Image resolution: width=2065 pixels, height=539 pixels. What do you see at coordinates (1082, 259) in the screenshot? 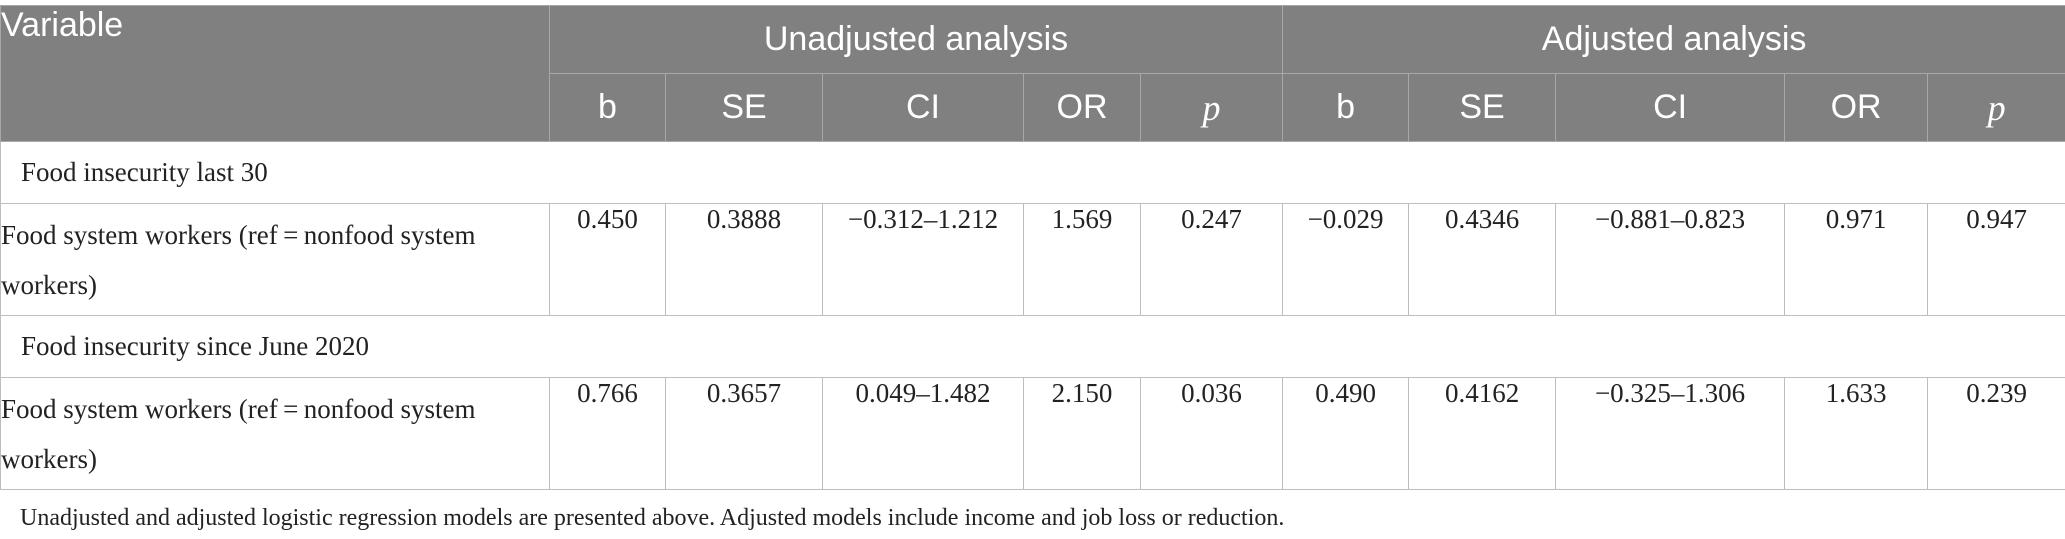
I see `cell-unadj-or: 1.569` at bounding box center [1082, 259].